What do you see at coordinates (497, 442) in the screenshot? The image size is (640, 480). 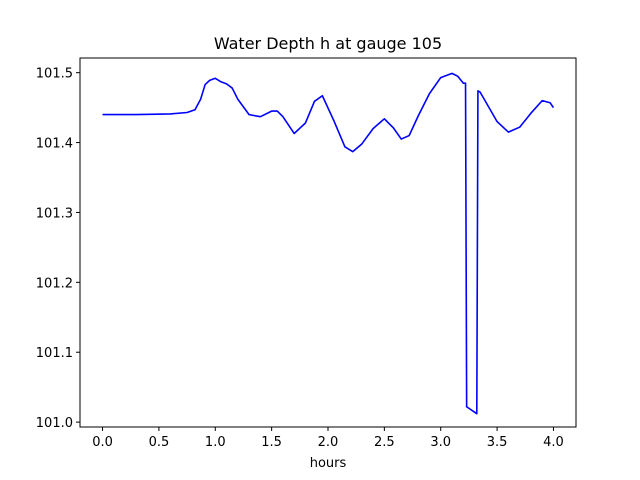 I see `x-tick-label: 3.5` at bounding box center [497, 442].